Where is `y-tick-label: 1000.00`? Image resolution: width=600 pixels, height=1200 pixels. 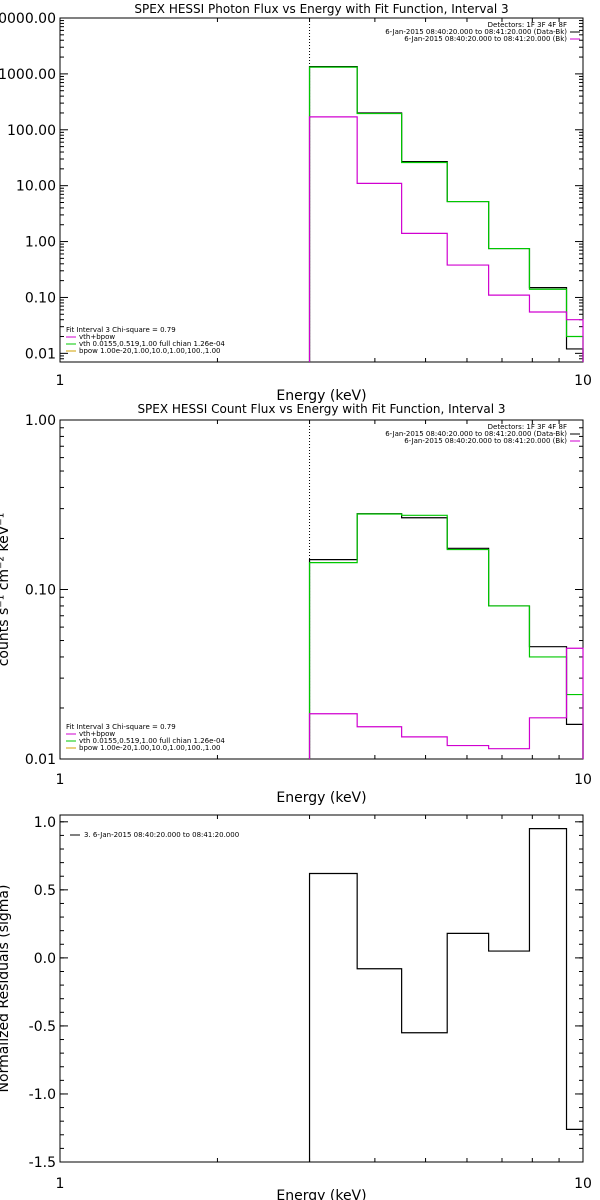
y-tick-label: 1000.00 is located at coordinates (28, 75).